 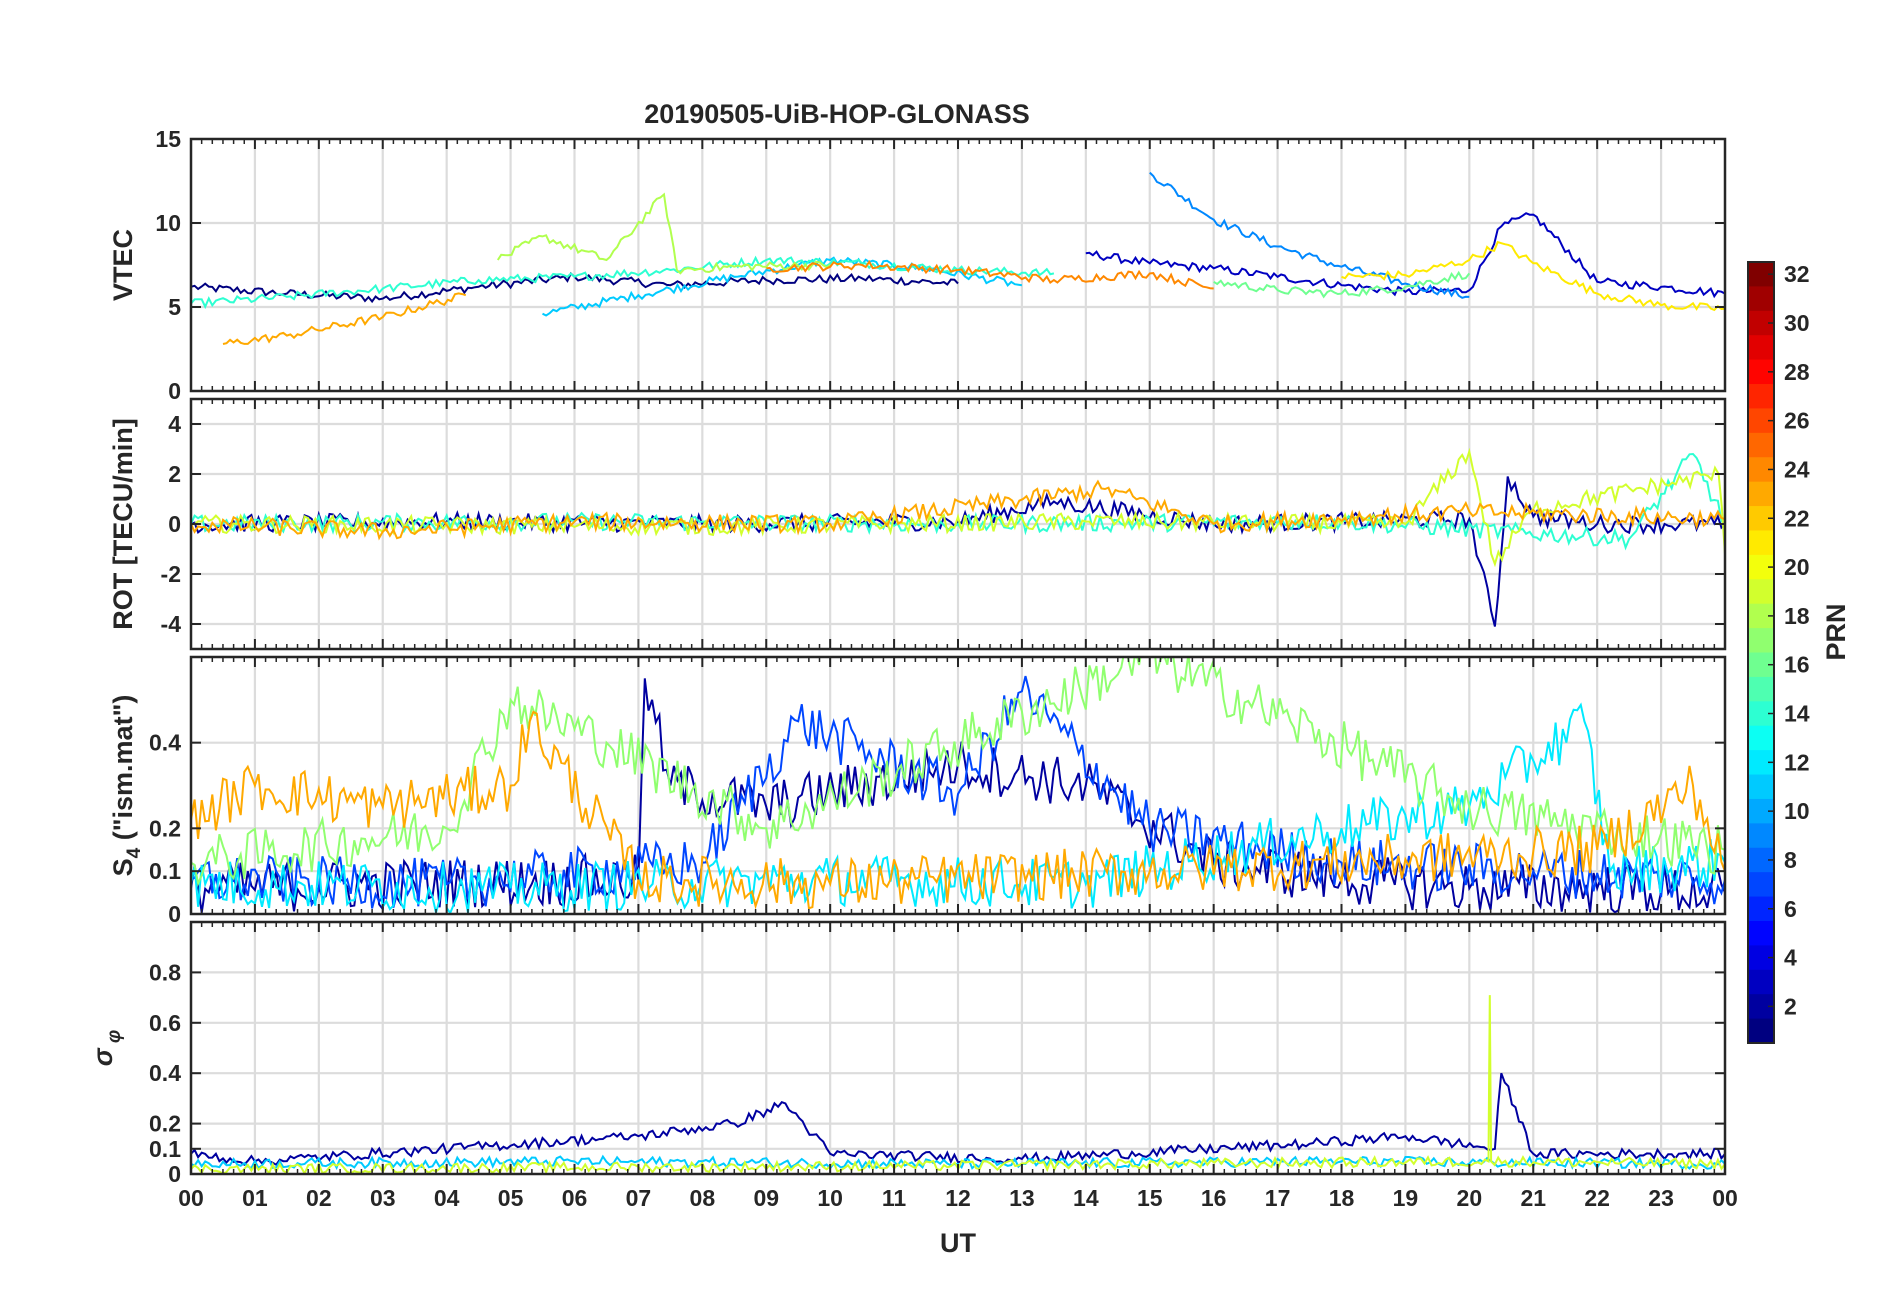 What do you see at coordinates (255, 1198) in the screenshot?
I see `x-tick-label: 01` at bounding box center [255, 1198].